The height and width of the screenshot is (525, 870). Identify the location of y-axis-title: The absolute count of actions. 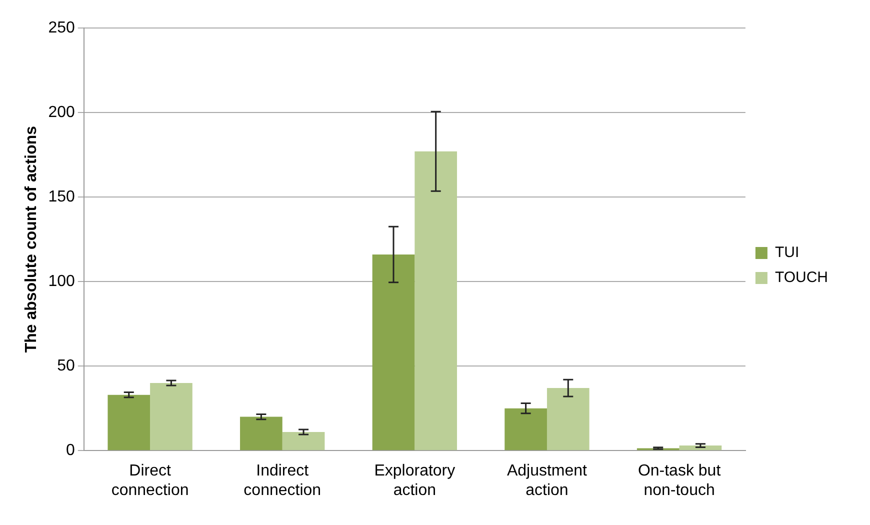
(31, 239).